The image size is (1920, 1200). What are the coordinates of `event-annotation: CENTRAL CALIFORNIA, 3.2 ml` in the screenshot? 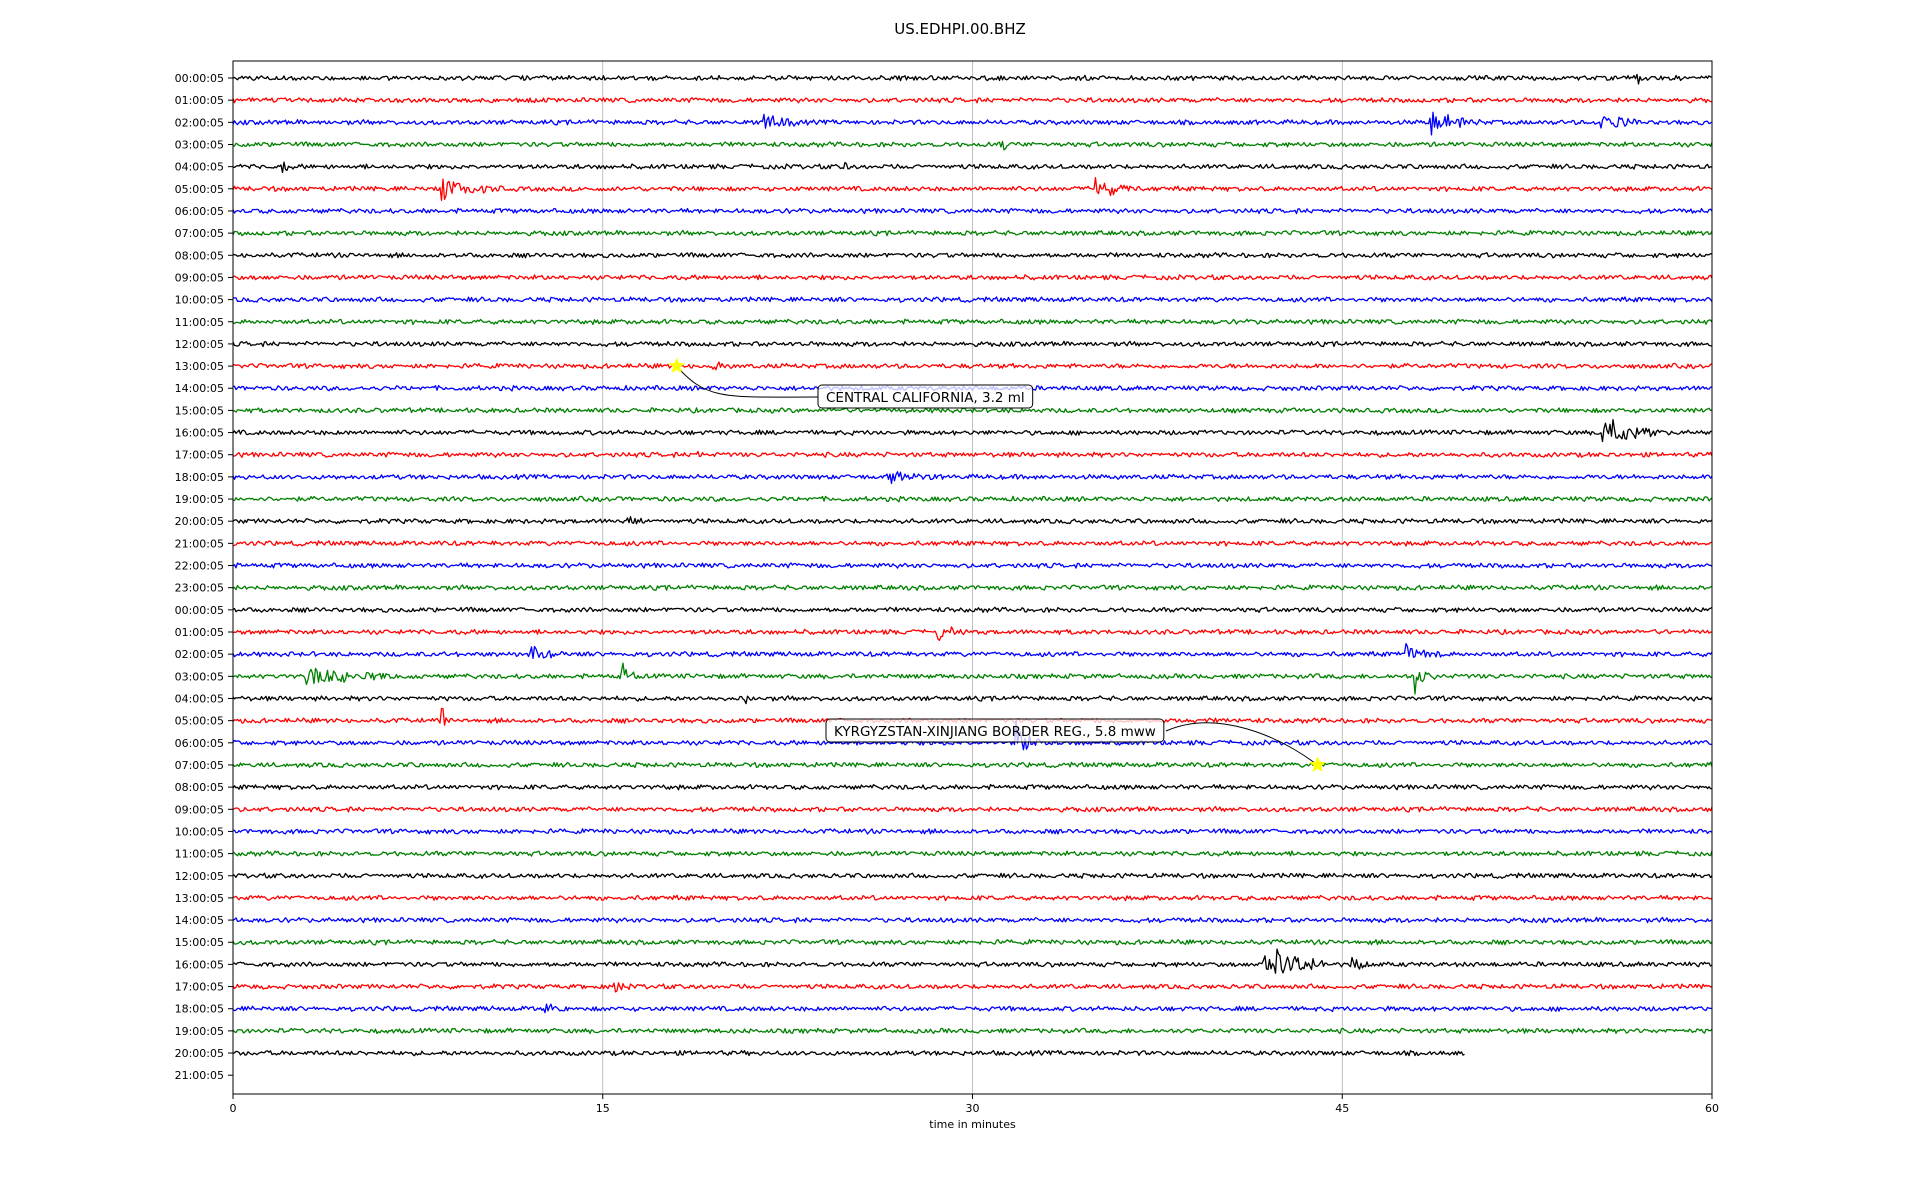 It's located at (851, 383).